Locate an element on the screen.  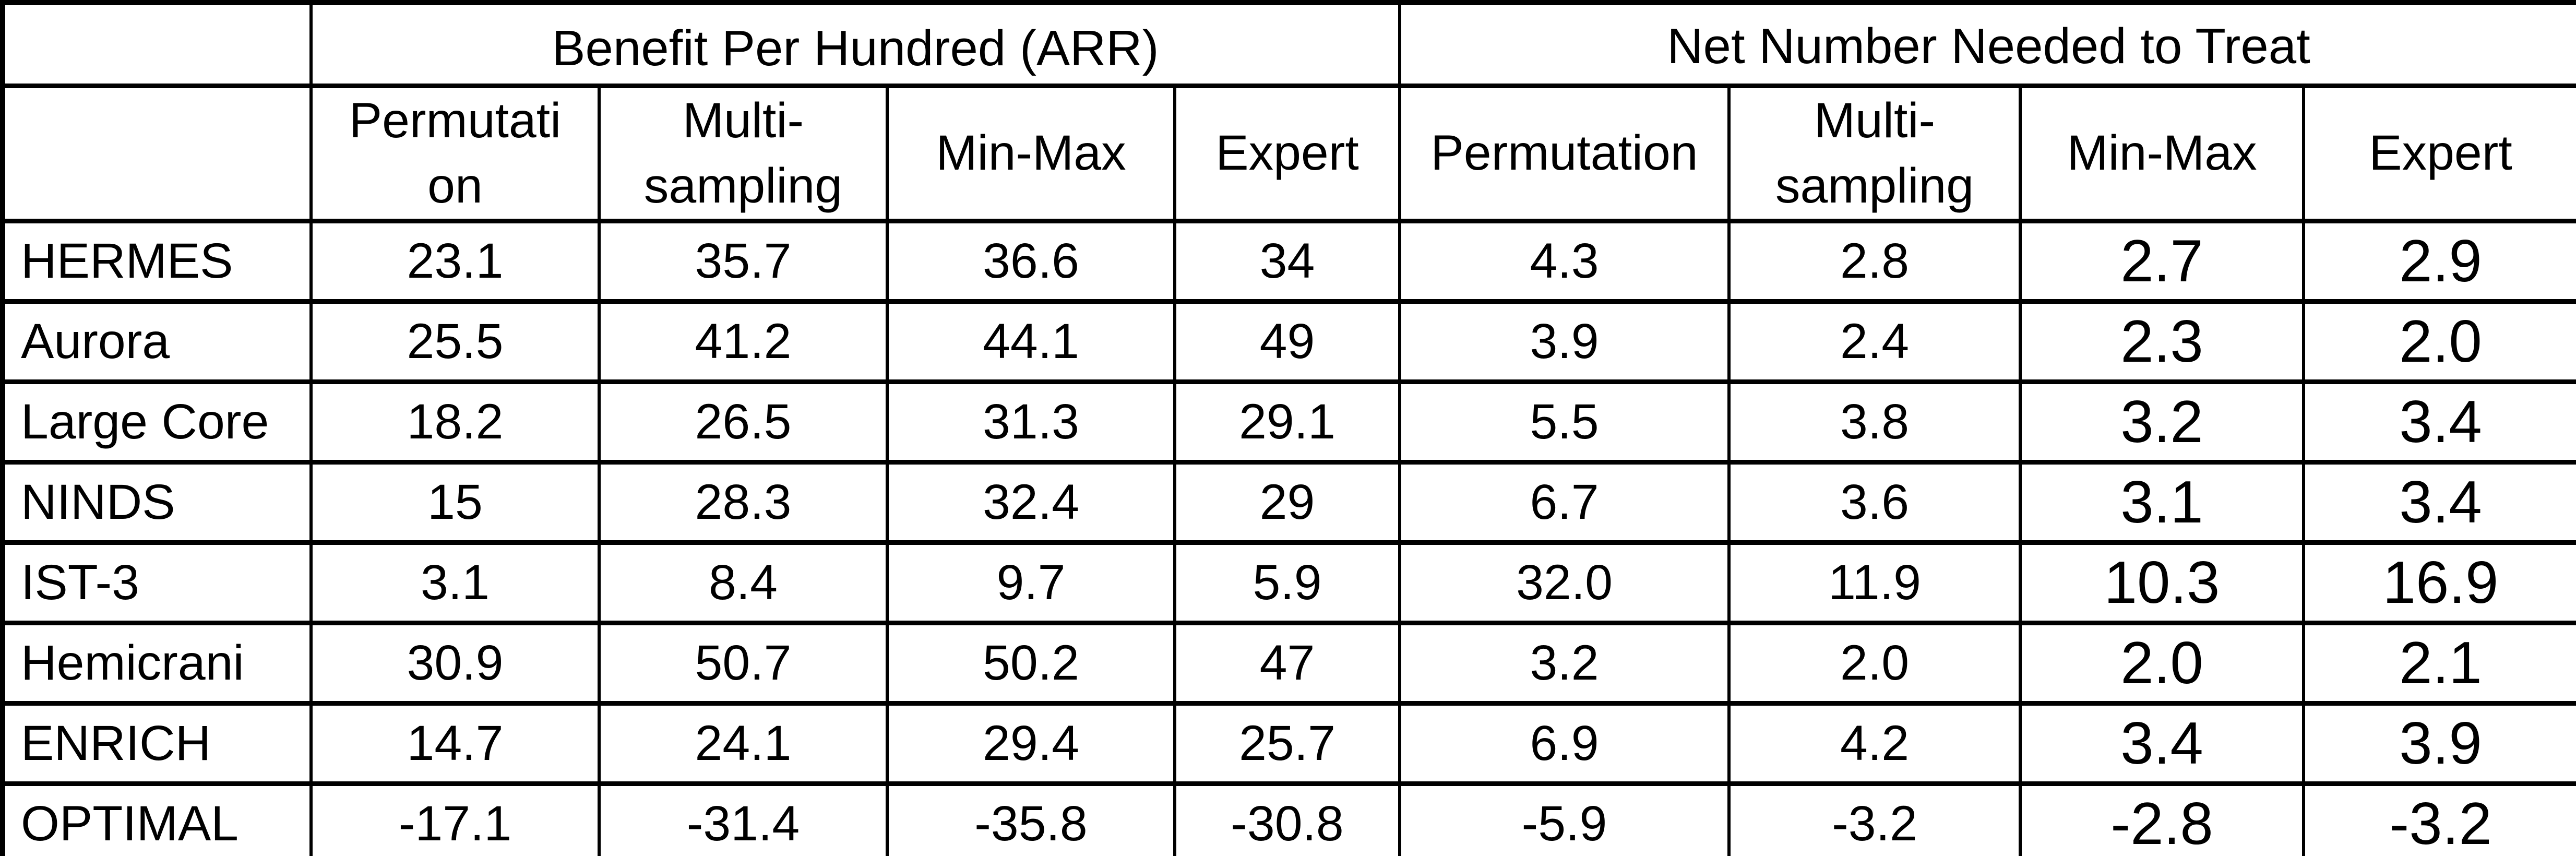
column-header-arr-multisampling: Multi- sampling is located at coordinates (743, 154).